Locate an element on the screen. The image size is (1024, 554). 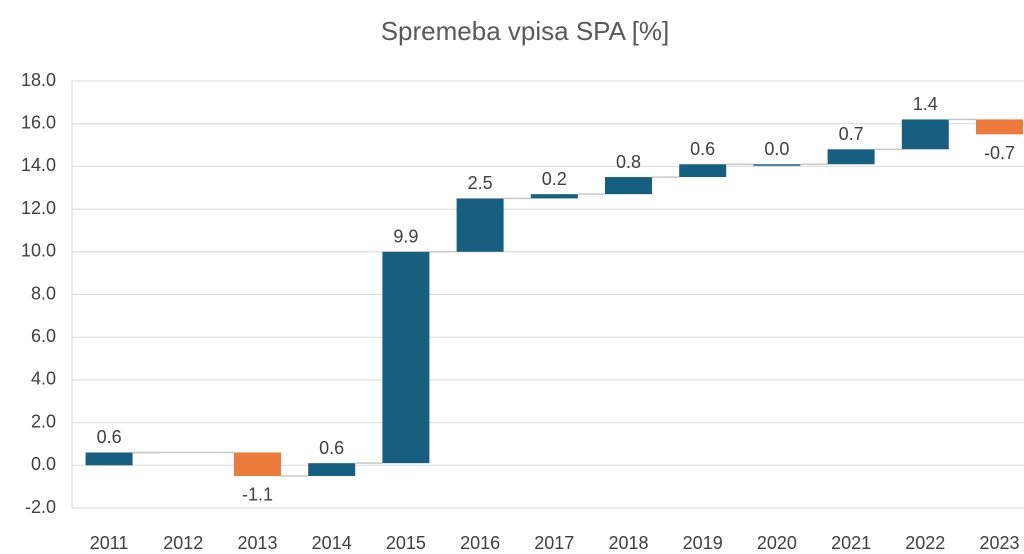
y-tick-label: 10.0 is located at coordinates (38, 251).